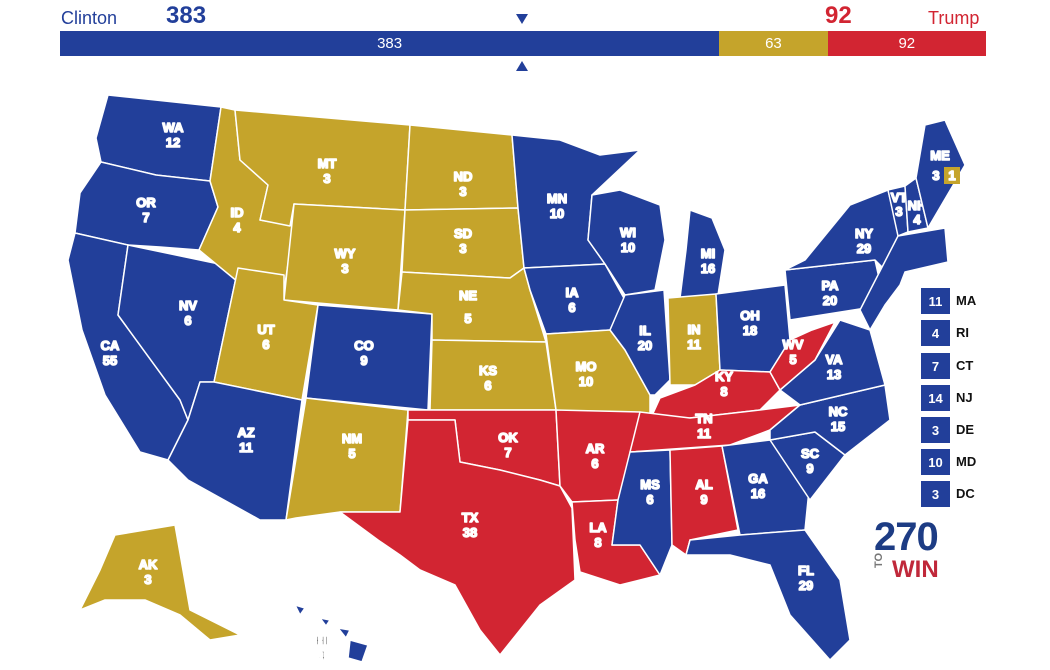  What do you see at coordinates (322, 640) in the screenshot?
I see `svg-text: HI` at bounding box center [322, 640].